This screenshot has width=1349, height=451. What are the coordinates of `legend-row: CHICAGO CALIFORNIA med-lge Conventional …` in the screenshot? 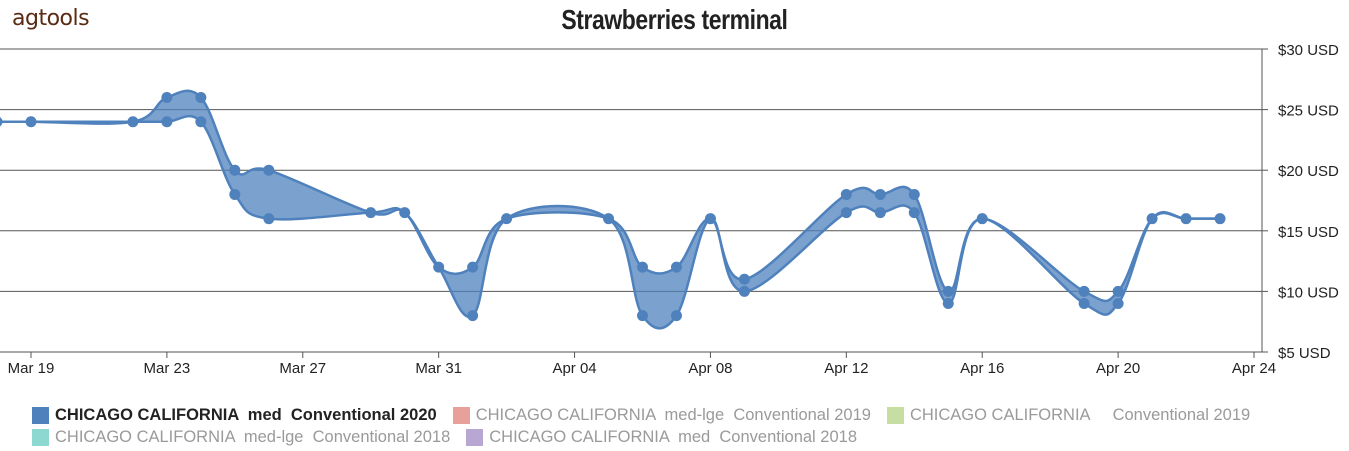 It's located at (687, 437).